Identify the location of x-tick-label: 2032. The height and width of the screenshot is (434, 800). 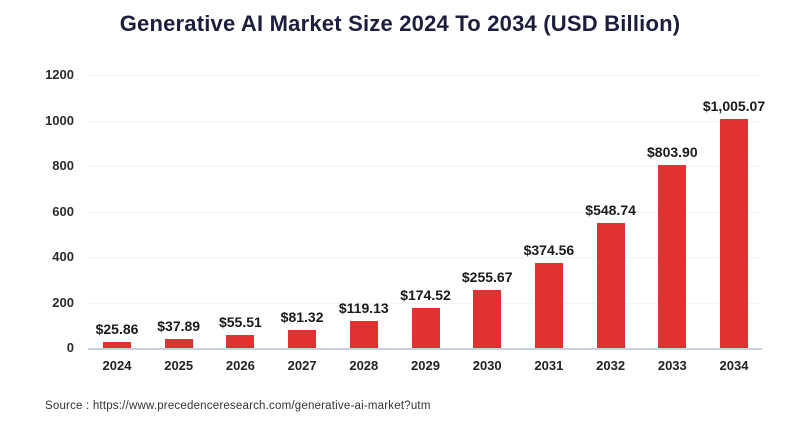
(611, 365).